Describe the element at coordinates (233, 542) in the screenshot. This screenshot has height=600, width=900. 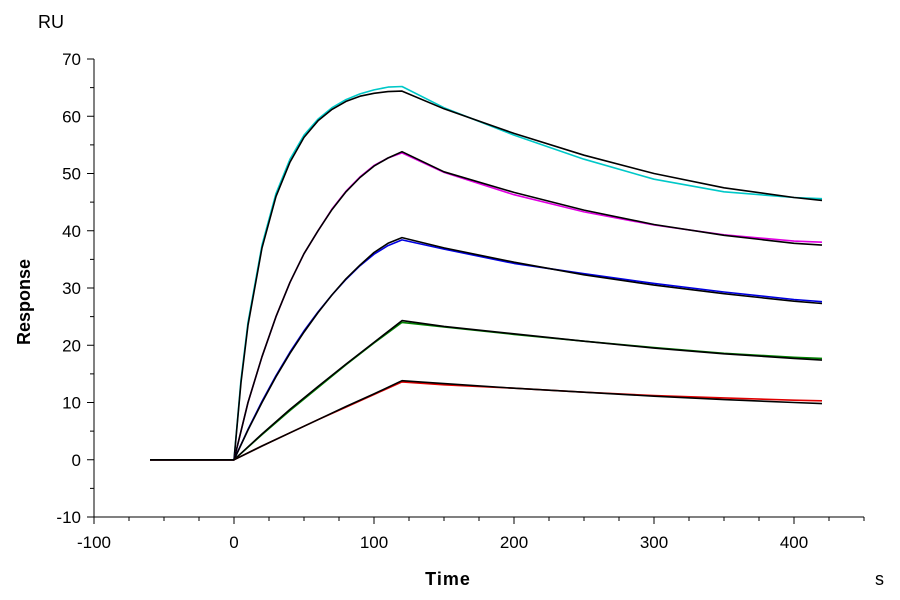
I see `x-tick-label: 0` at that location.